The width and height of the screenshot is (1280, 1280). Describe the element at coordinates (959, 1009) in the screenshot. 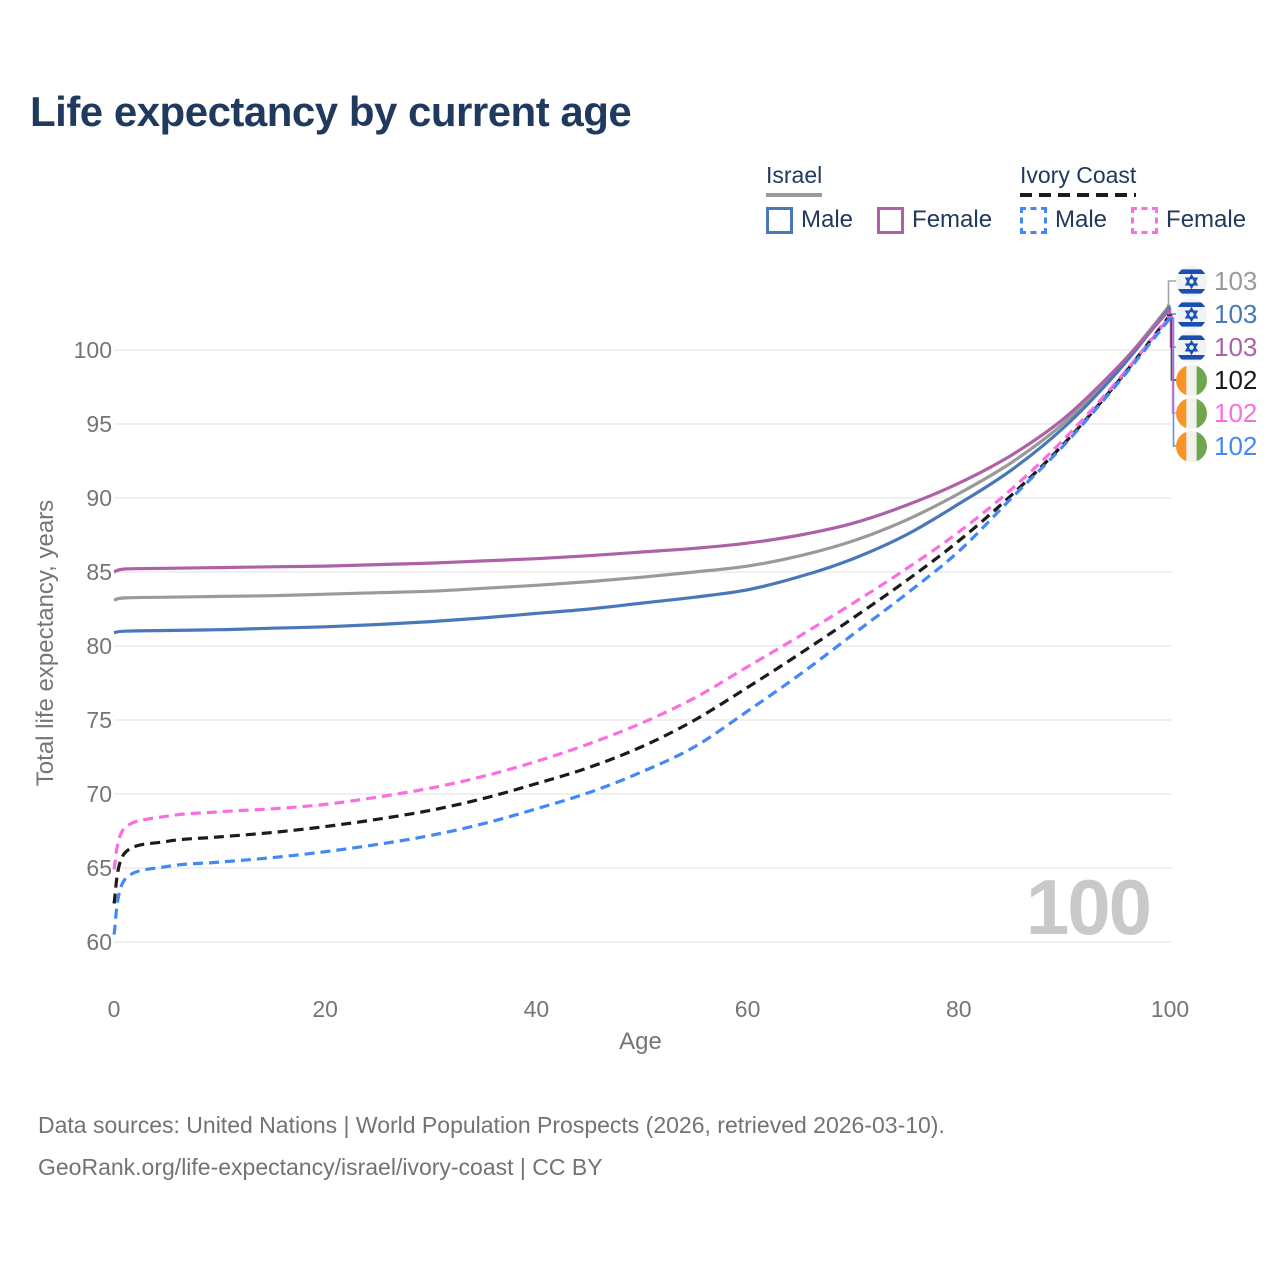

I see `x-tick-label: 80` at that location.